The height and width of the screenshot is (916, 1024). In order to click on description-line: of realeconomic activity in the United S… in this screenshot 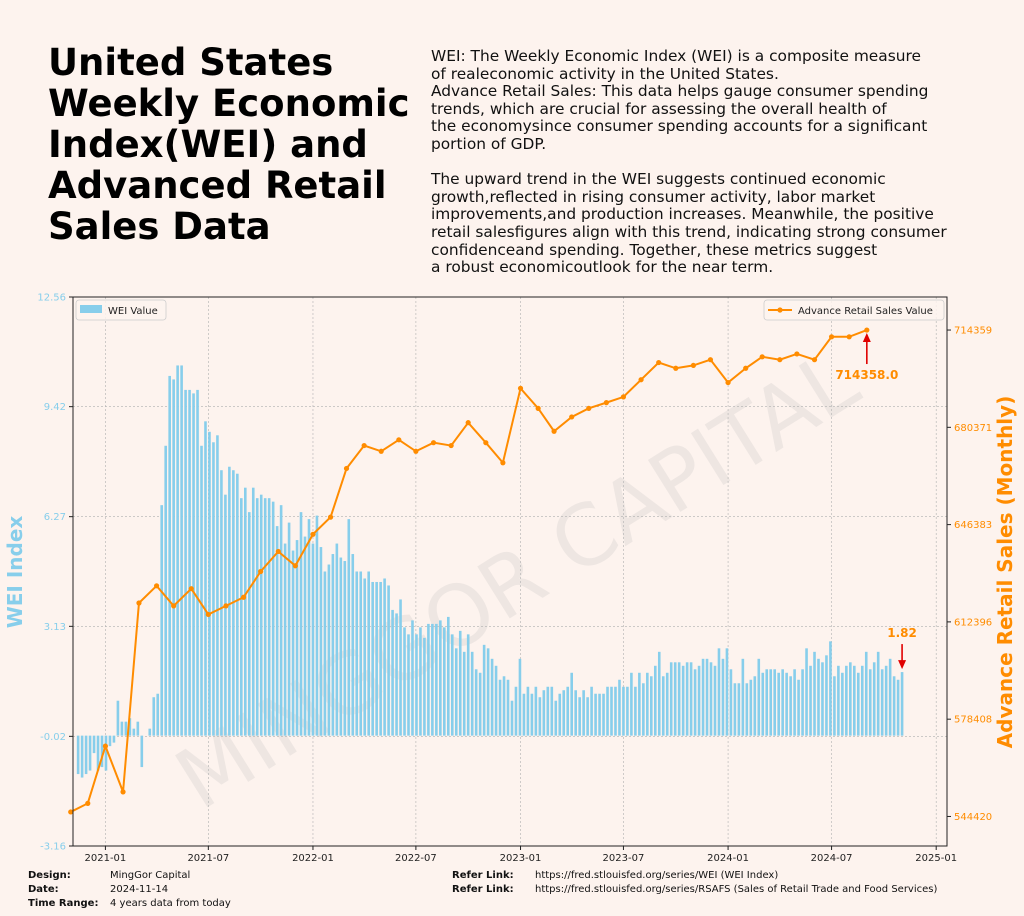, I will do `click(605, 73)`.